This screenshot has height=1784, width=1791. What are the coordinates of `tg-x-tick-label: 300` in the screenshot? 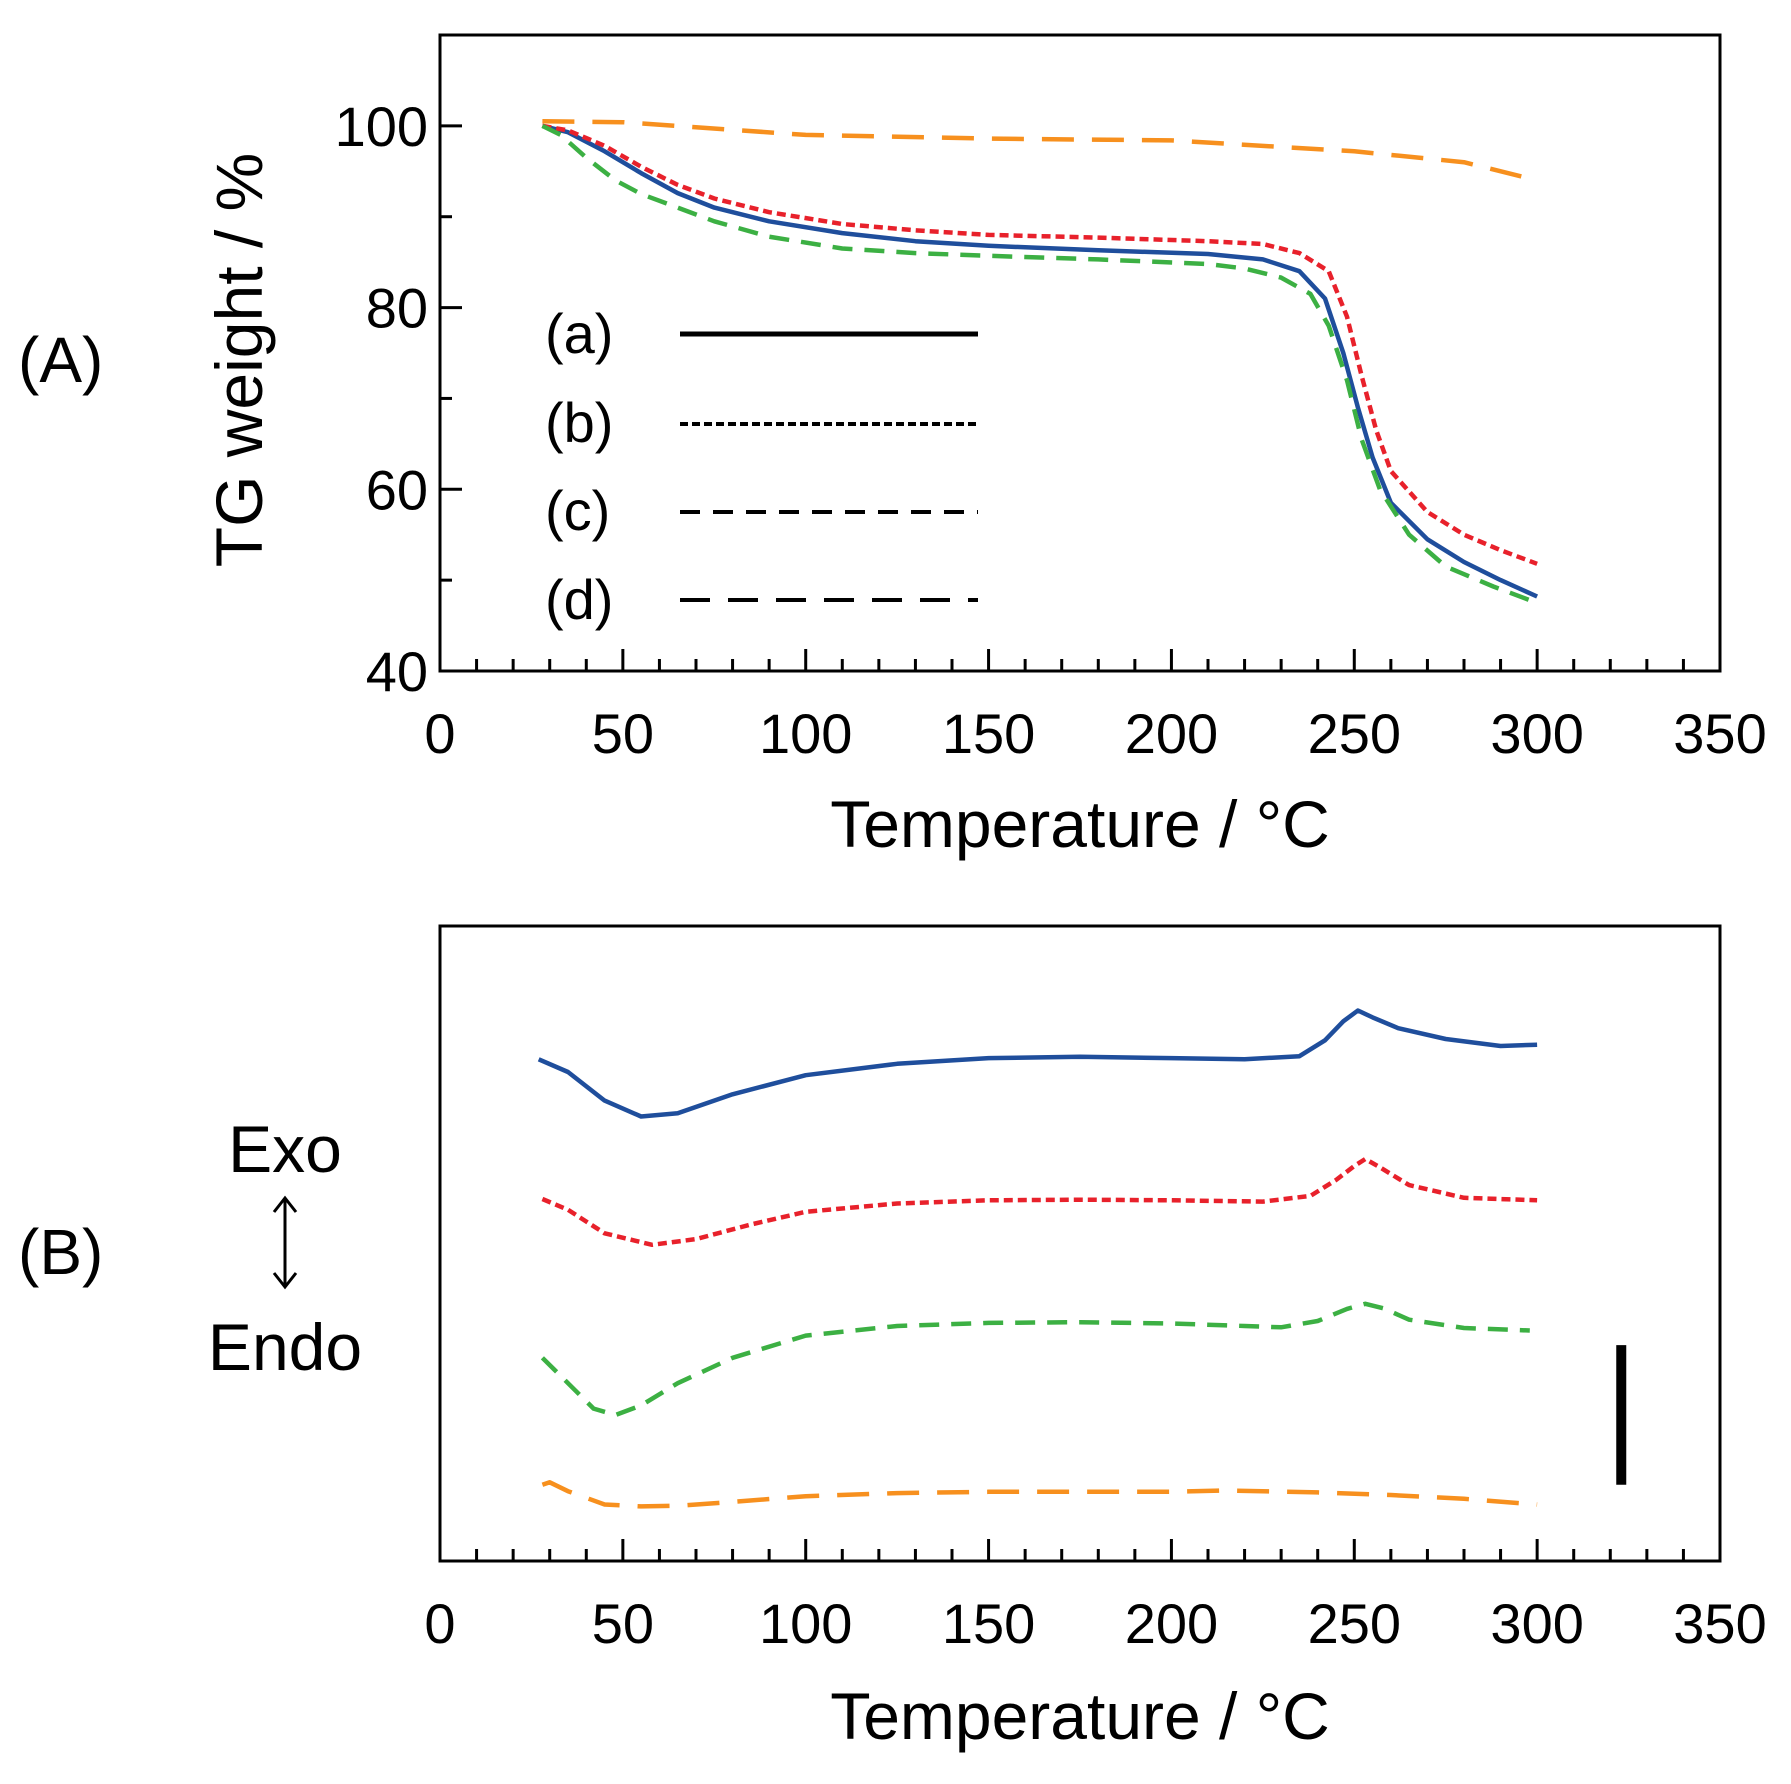 It's located at (1536, 733).